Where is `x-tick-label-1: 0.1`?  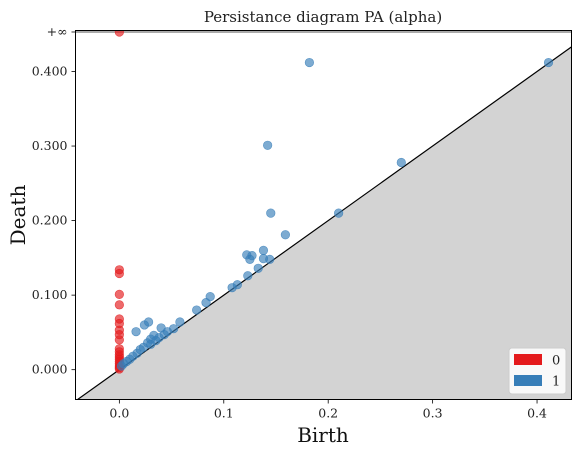
x-tick-label-1: 0.1 is located at coordinates (224, 413).